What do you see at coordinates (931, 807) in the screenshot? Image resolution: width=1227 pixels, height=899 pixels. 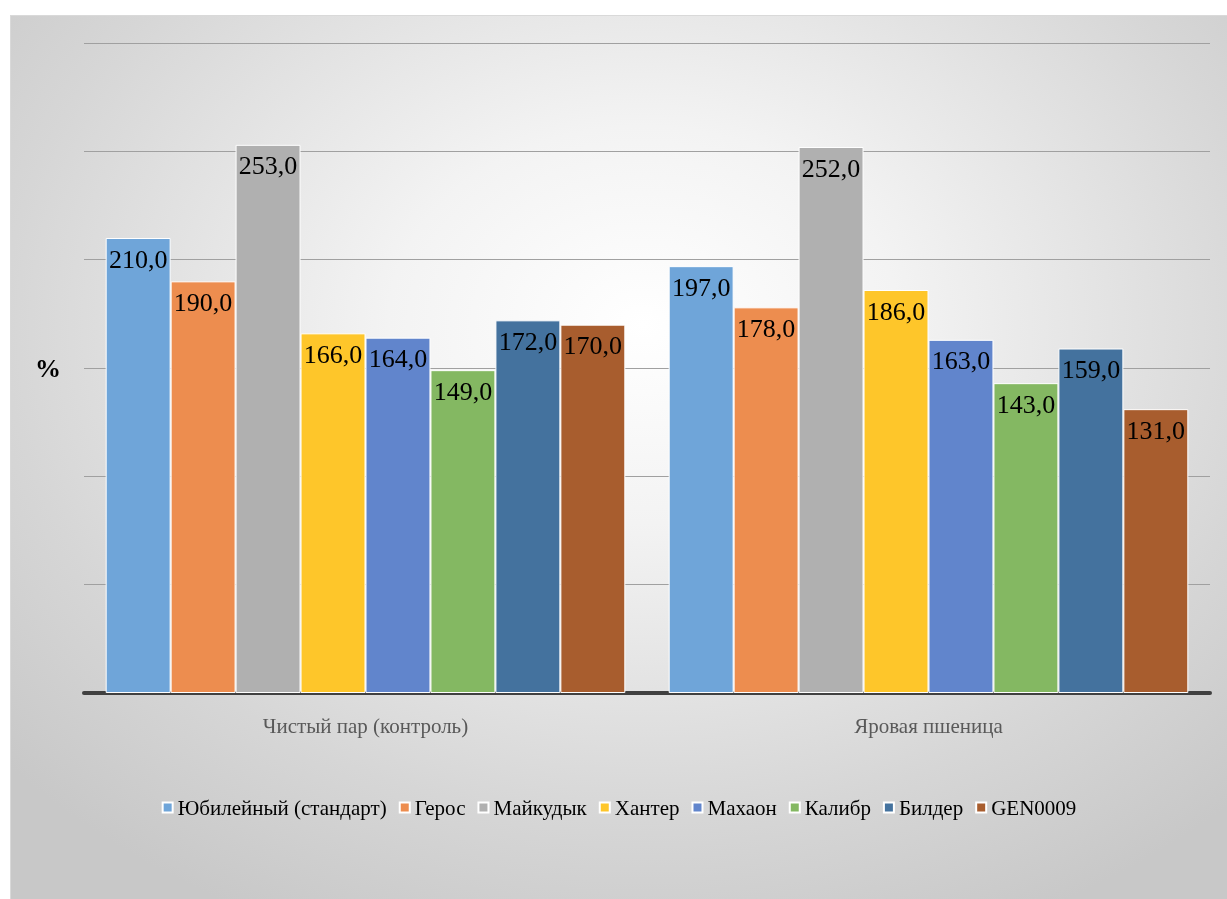 I see `legend-label: Билдер` at bounding box center [931, 807].